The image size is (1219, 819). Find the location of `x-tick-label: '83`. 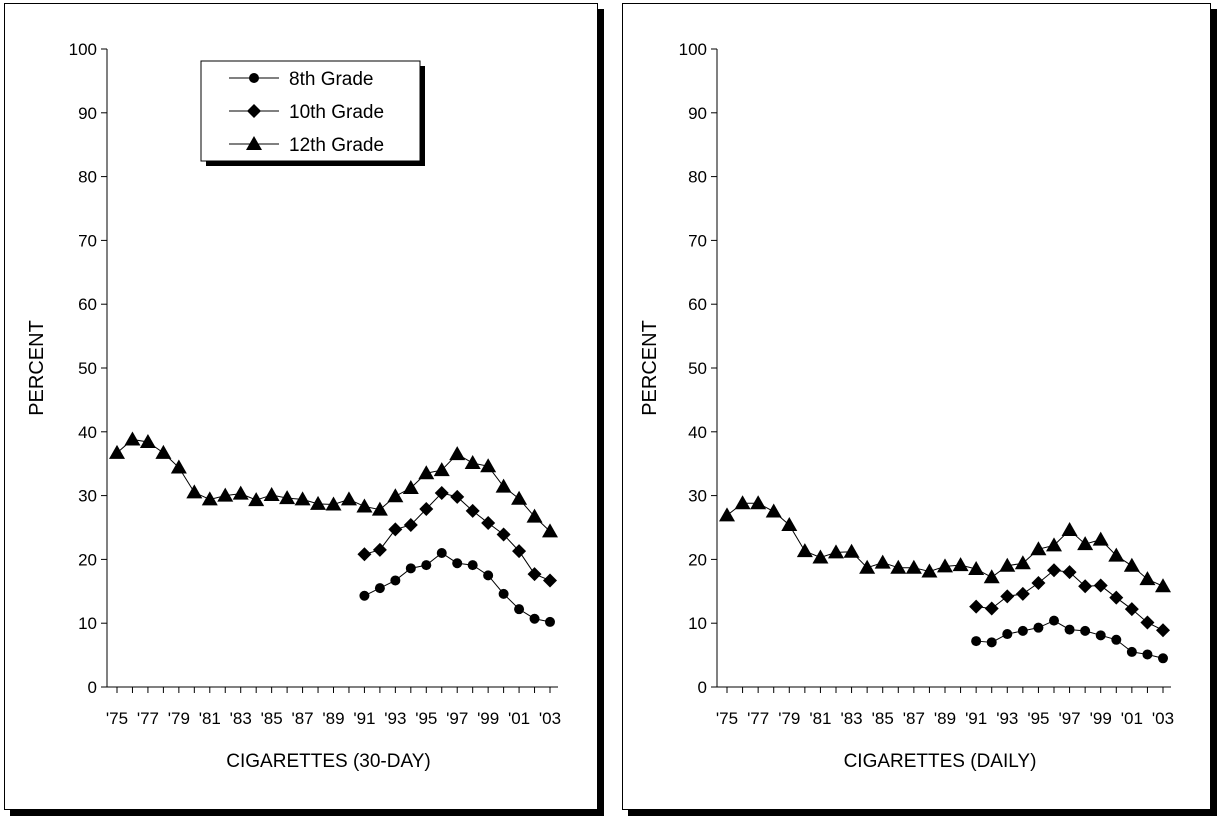

x-tick-label: '83 is located at coordinates (851, 718).